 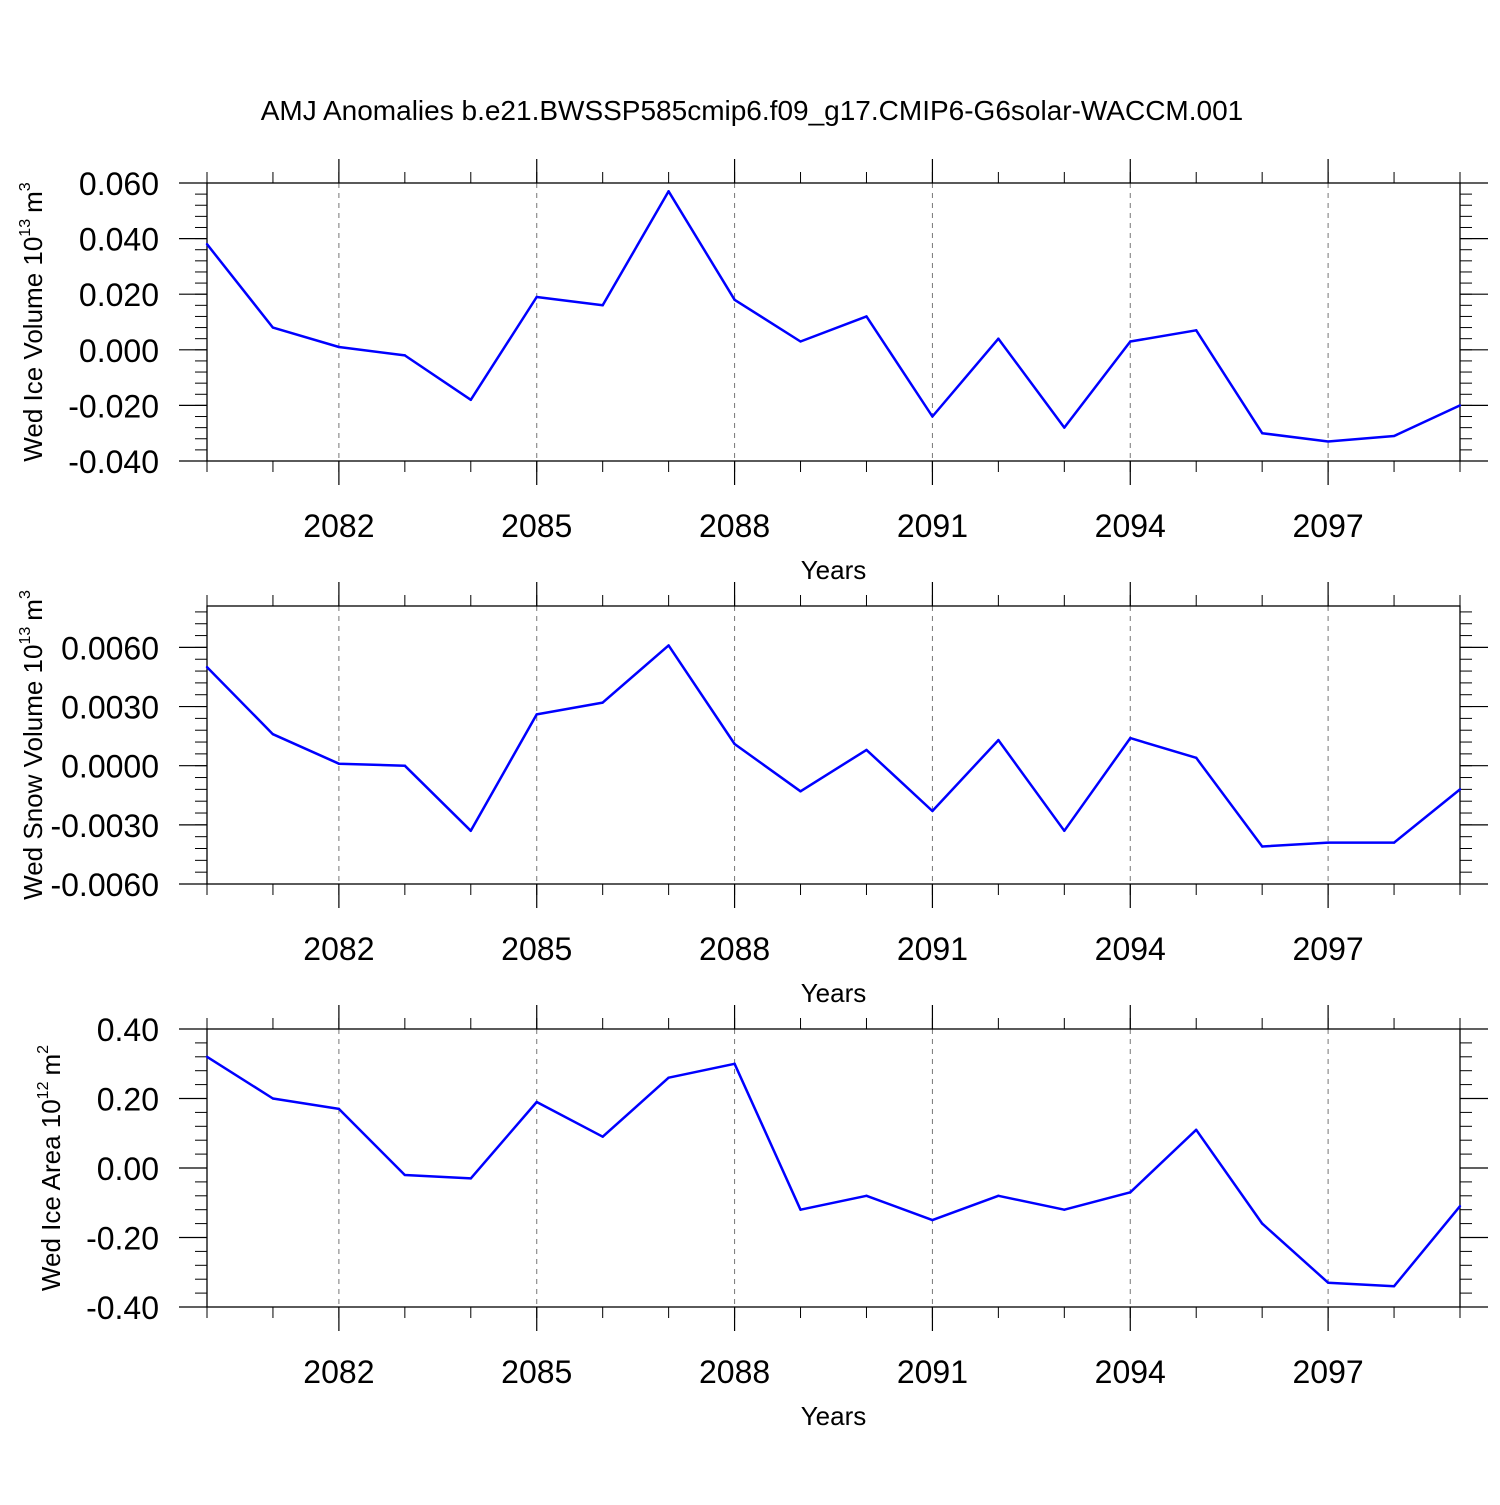 I want to click on y-axis-label-text: Wed Ice Area 10, so click(x=51, y=1195).